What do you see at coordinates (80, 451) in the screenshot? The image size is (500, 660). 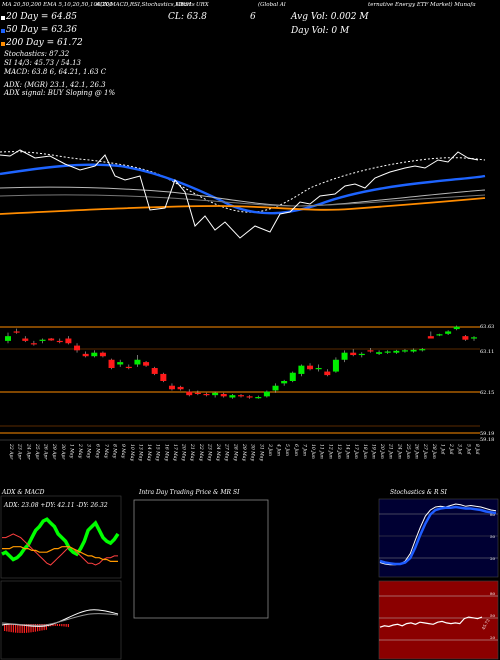 I see `date-tick: 2 May` at bounding box center [80, 451].